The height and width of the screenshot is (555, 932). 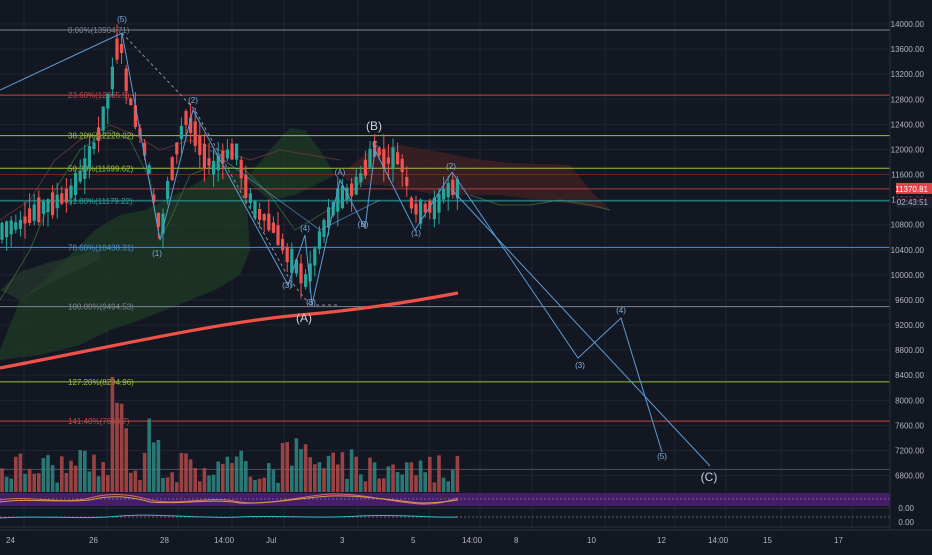 What do you see at coordinates (908, 250) in the screenshot?
I see `price-tick-9: 10400.00` at bounding box center [908, 250].